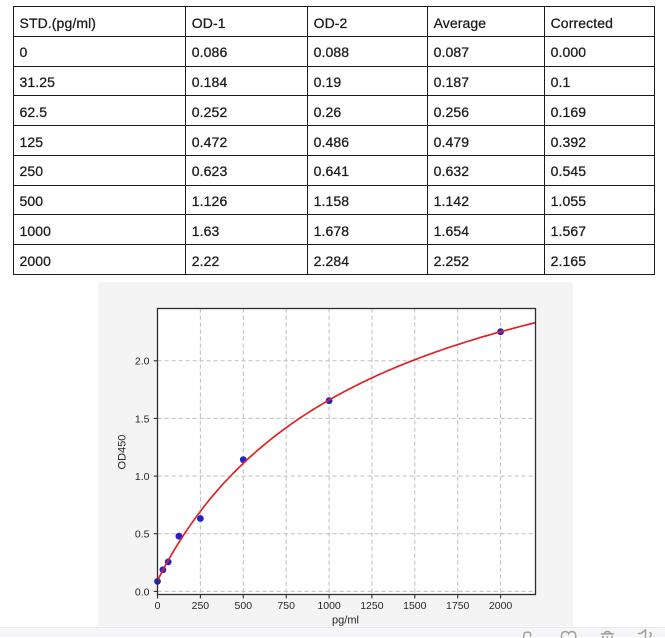 The image size is (665, 638). What do you see at coordinates (286, 606) in the screenshot?
I see `svg-text: 750` at bounding box center [286, 606].